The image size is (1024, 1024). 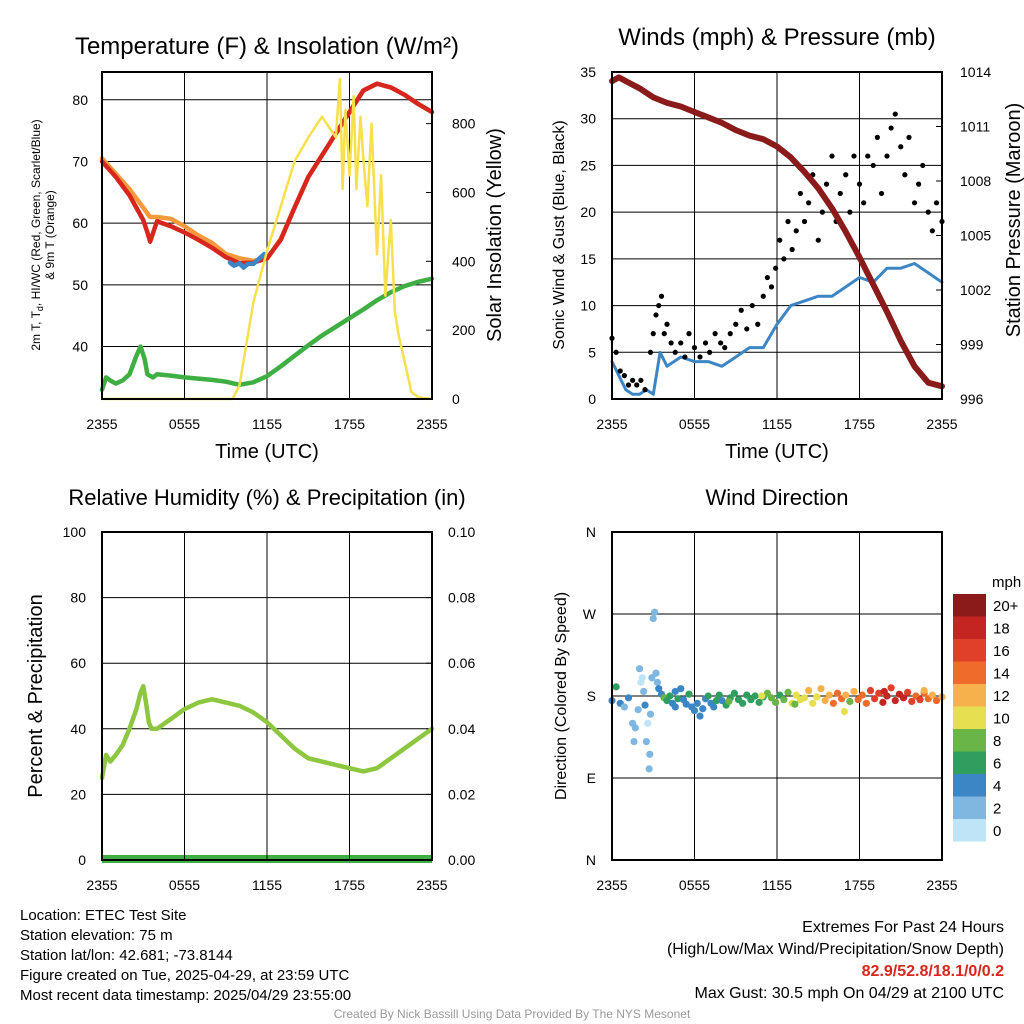 What do you see at coordinates (997, 809) in the screenshot?
I see `legend-label: 2` at bounding box center [997, 809].